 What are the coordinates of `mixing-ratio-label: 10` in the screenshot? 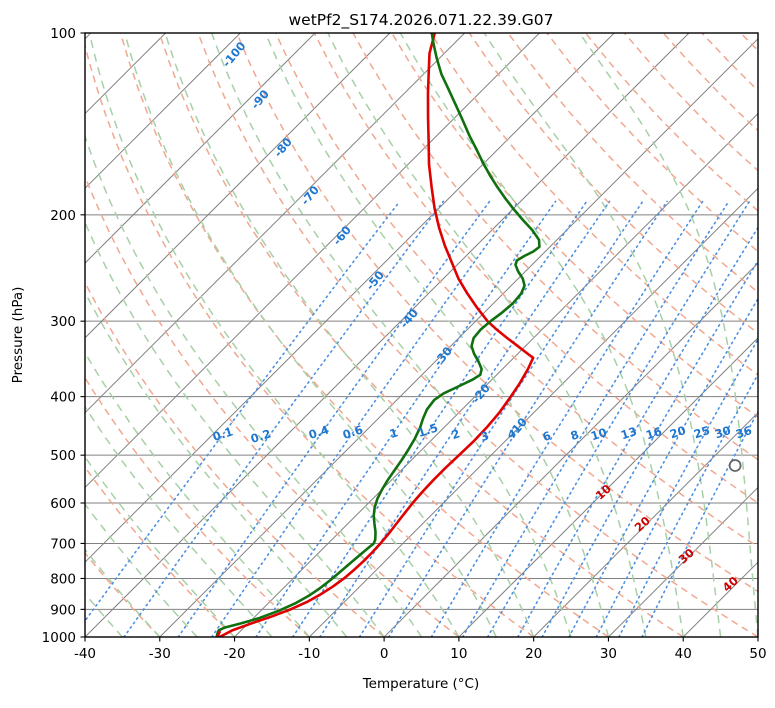 It's located at (599, 434).